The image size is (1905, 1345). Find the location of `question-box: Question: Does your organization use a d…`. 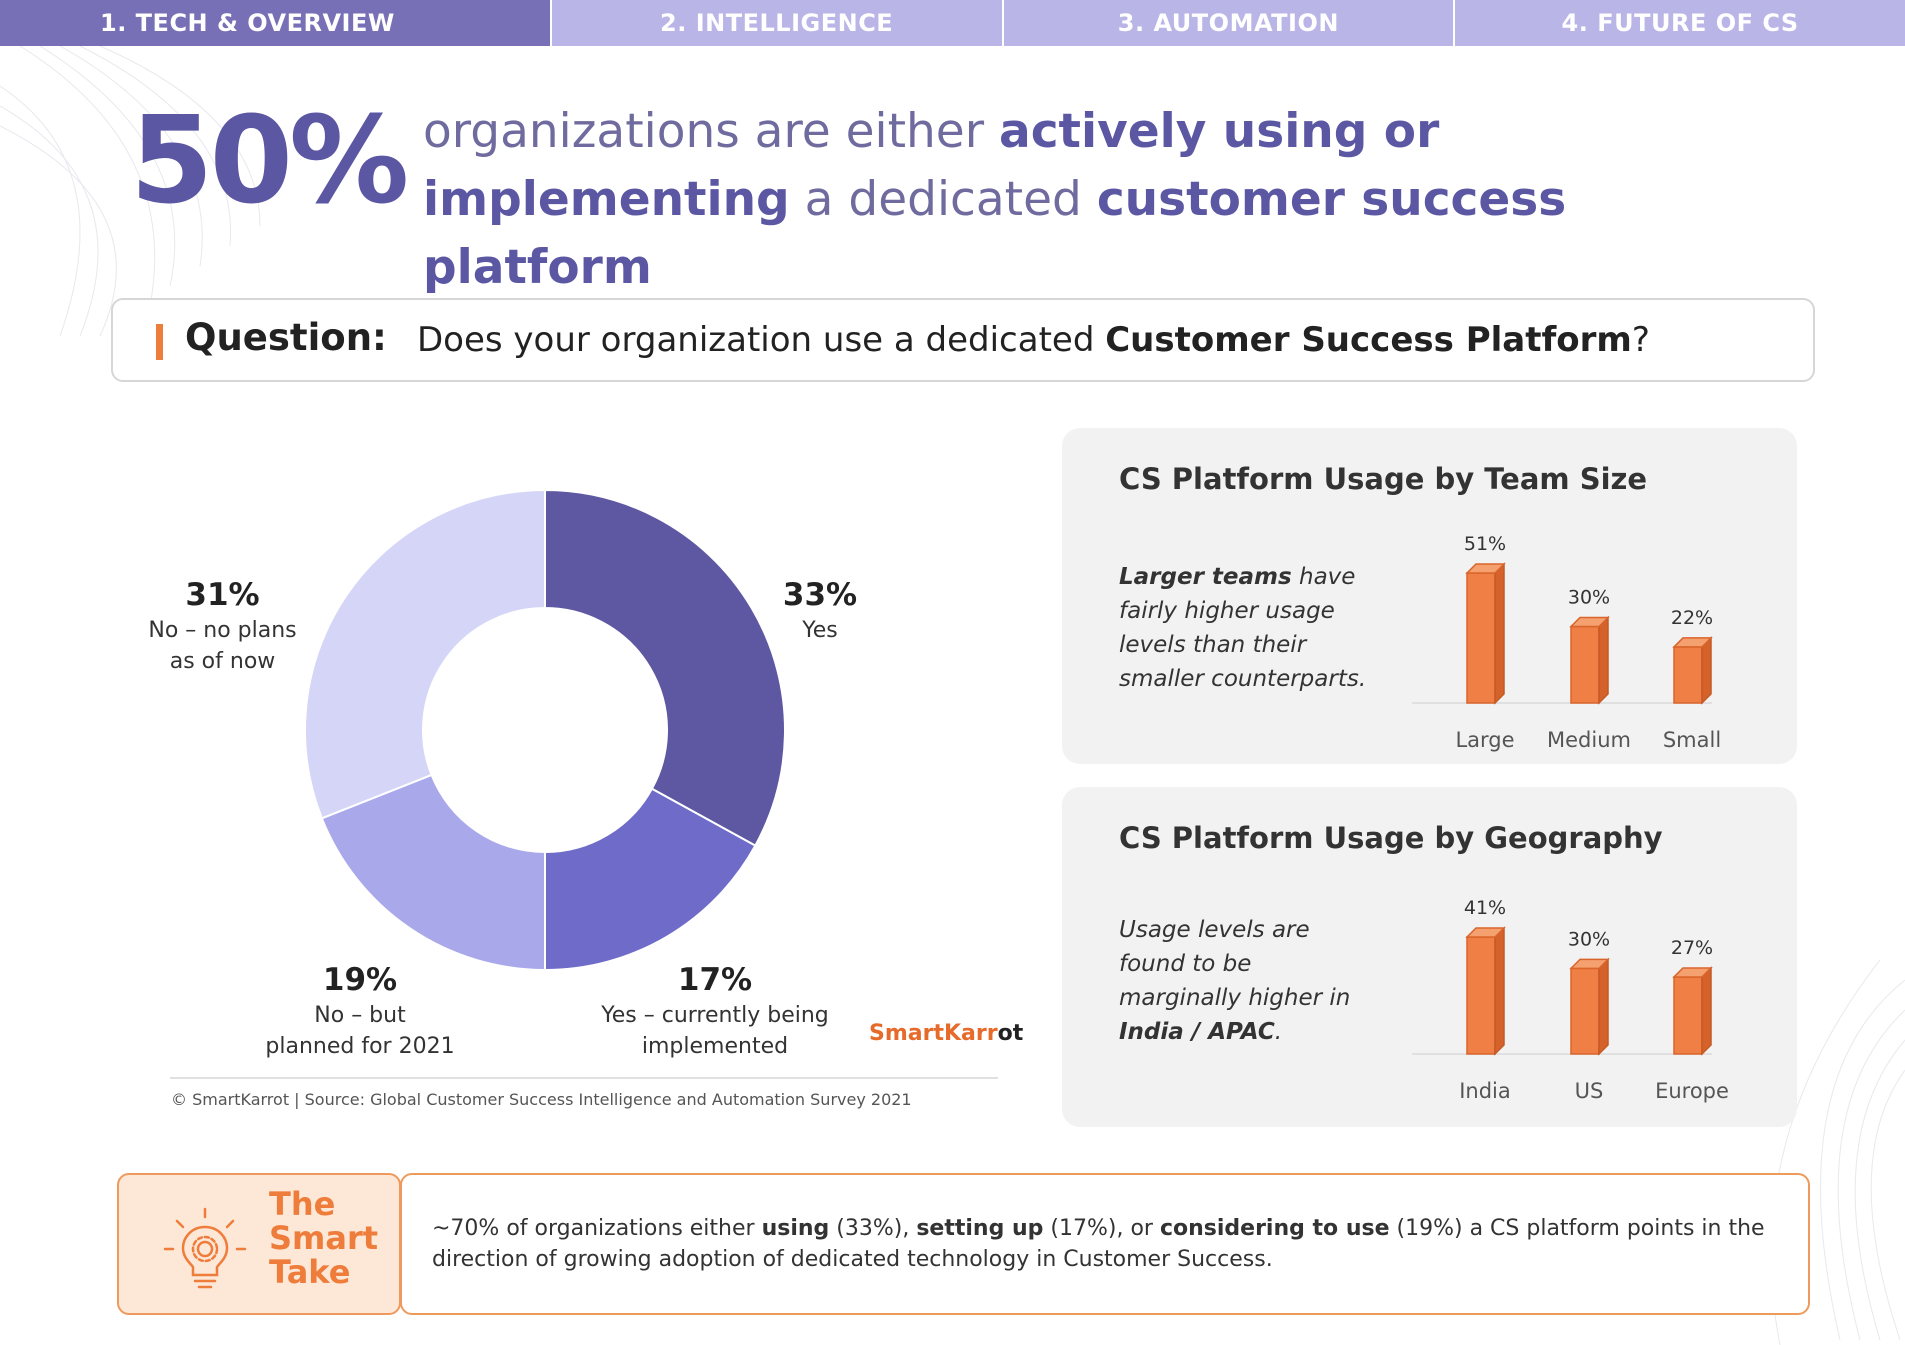

question-box: Question: Does your organization use a d… is located at coordinates (963, 340).